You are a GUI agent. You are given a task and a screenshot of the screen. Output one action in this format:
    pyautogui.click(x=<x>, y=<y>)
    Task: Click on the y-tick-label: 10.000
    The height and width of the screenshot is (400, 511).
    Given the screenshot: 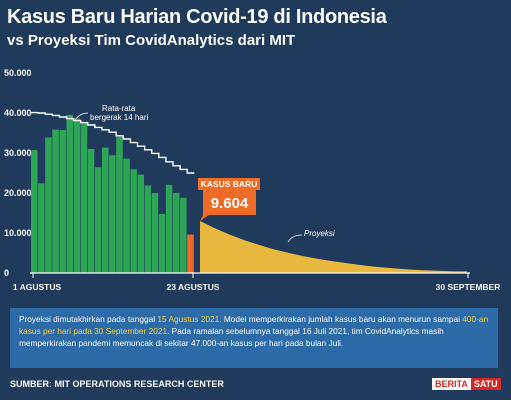 What is the action you would take?
    pyautogui.click(x=18, y=233)
    